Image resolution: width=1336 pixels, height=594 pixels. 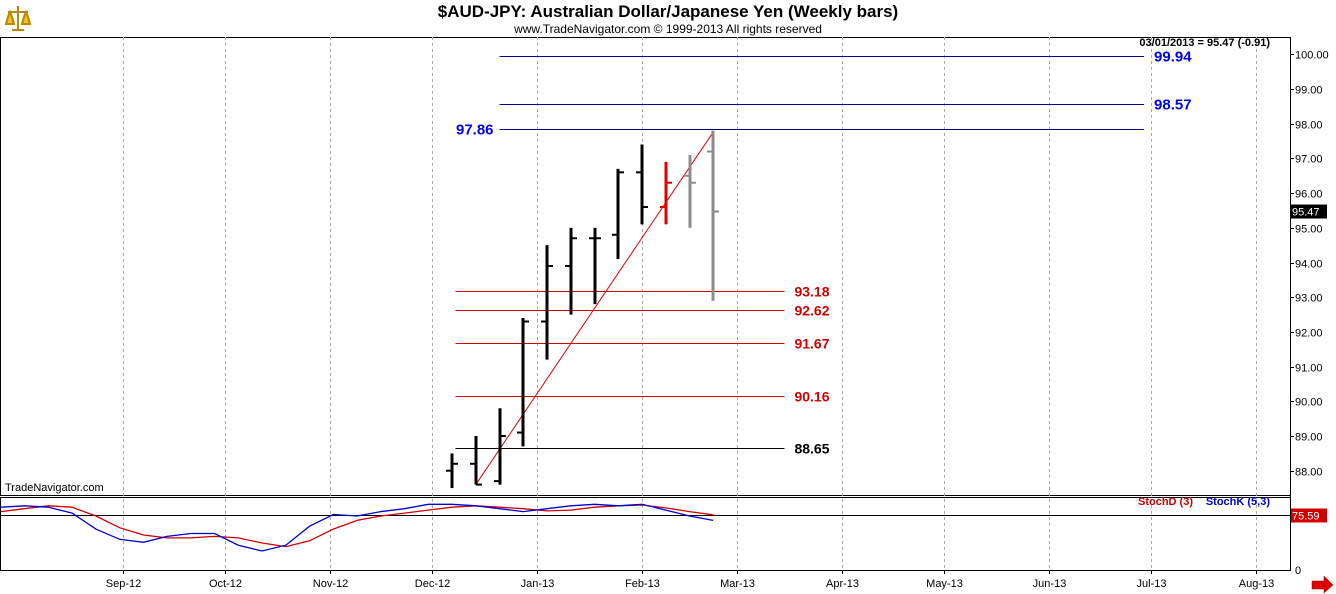 What do you see at coordinates (1309, 403) in the screenshot?
I see `y-tick-label: 90.00` at bounding box center [1309, 403].